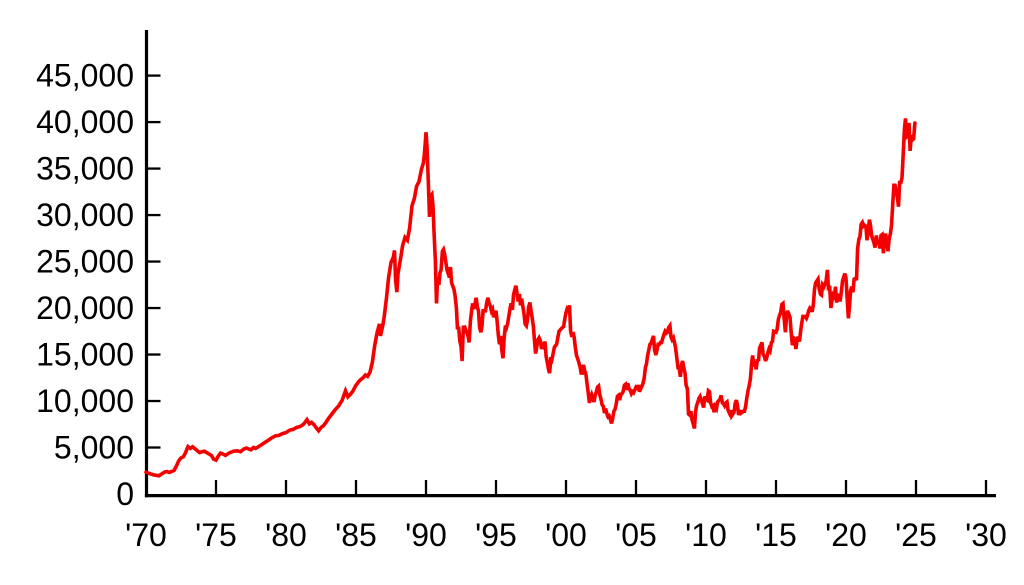 The width and height of the screenshot is (1024, 585). What do you see at coordinates (85, 122) in the screenshot?
I see `y-axis-tick-label: 40,000` at bounding box center [85, 122].